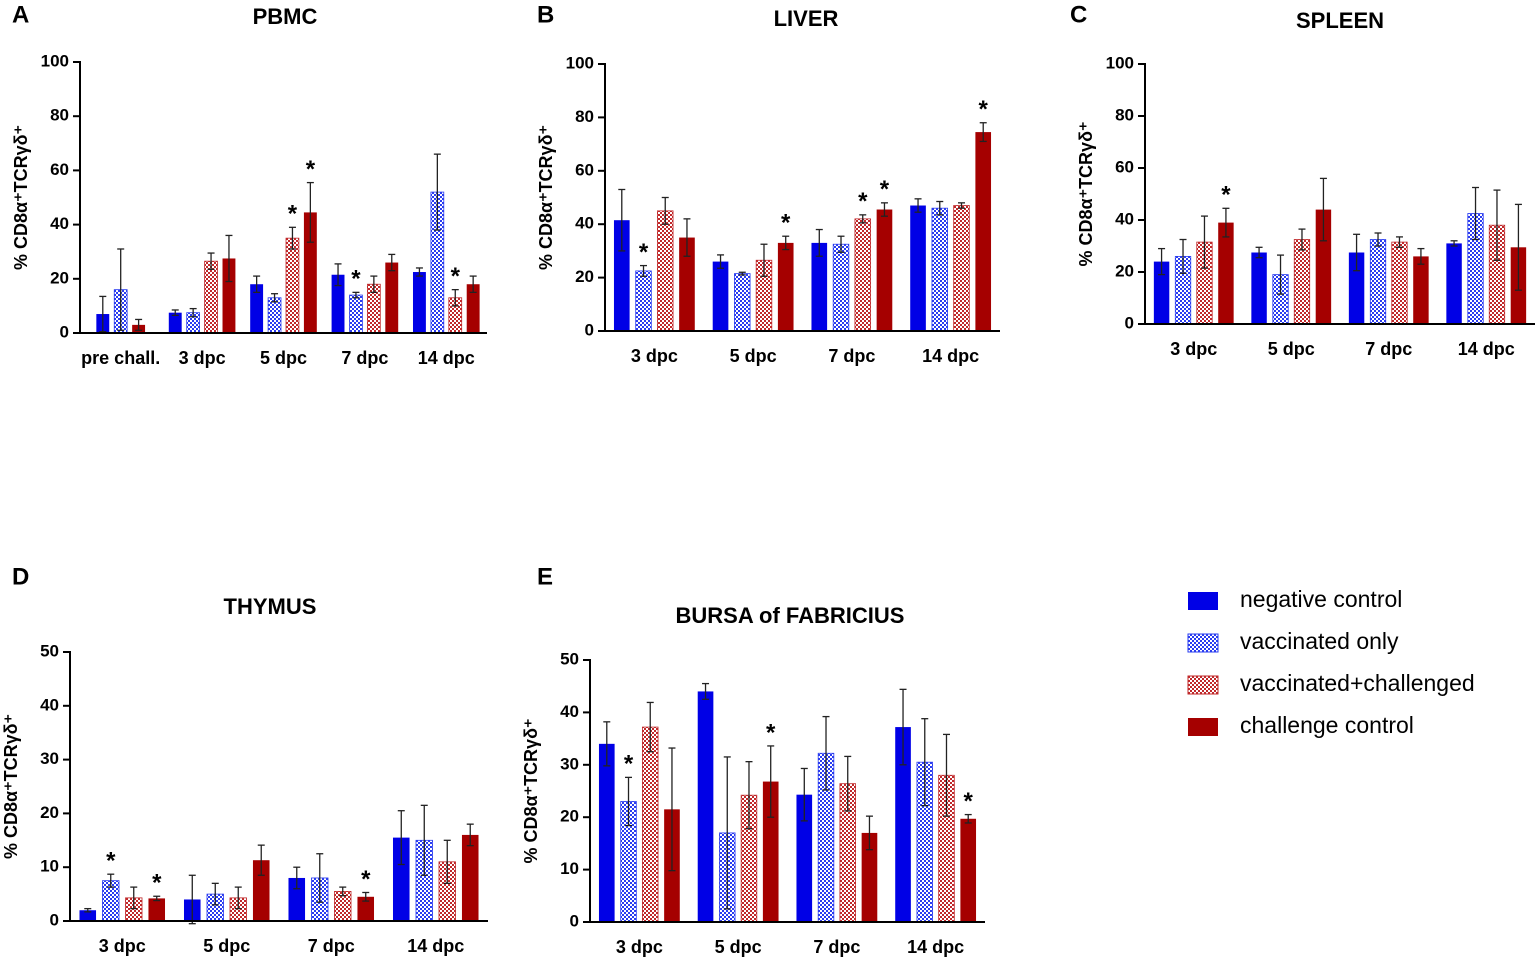 The width and height of the screenshot is (1536, 957). Describe the element at coordinates (270, 606) in the screenshot. I see `chart-title: THYMUS` at that location.